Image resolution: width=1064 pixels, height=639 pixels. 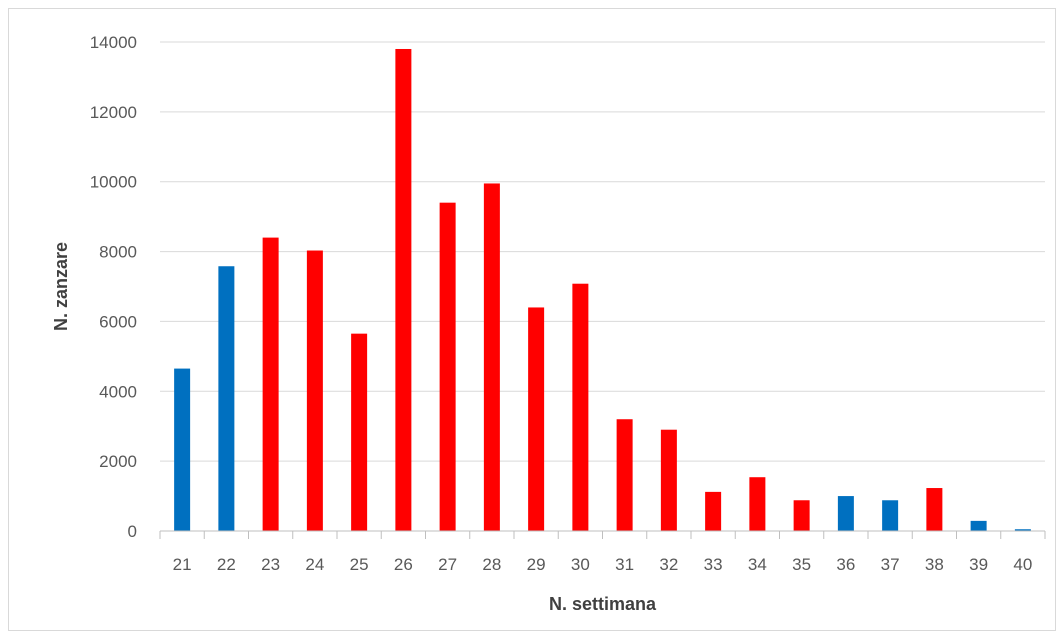 I want to click on y-axis-ticks: 0 2000 4000 6000 8000 10000 12000 14000, so click(x=113, y=287).